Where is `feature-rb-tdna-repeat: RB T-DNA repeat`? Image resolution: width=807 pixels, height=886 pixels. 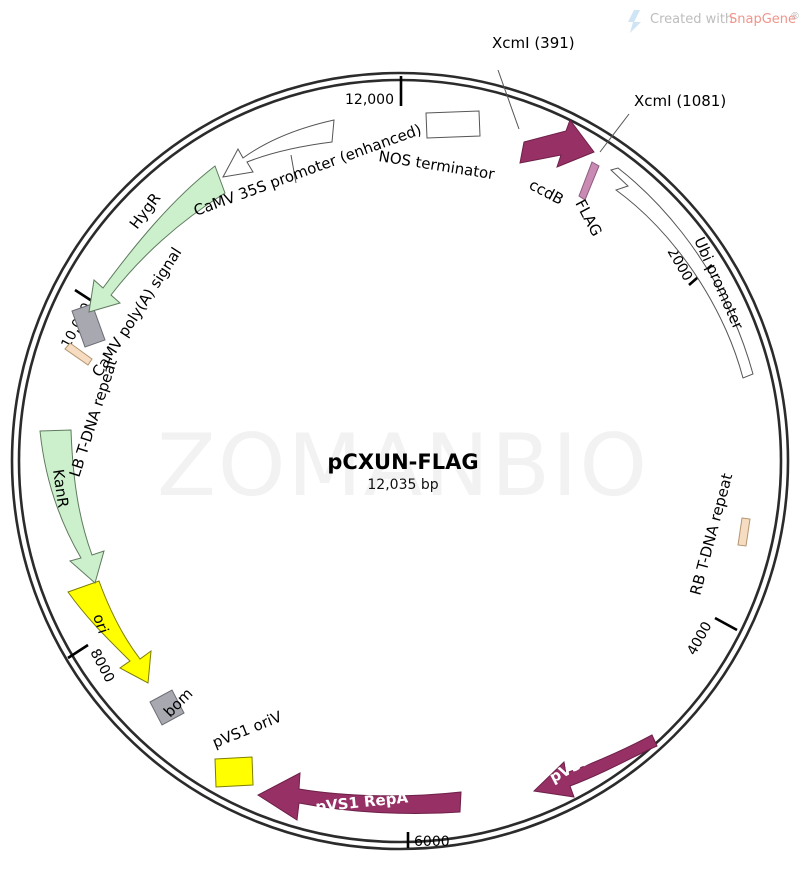 feature-rb-tdna-repeat: RB T-DNA repeat is located at coordinates (718, 534).